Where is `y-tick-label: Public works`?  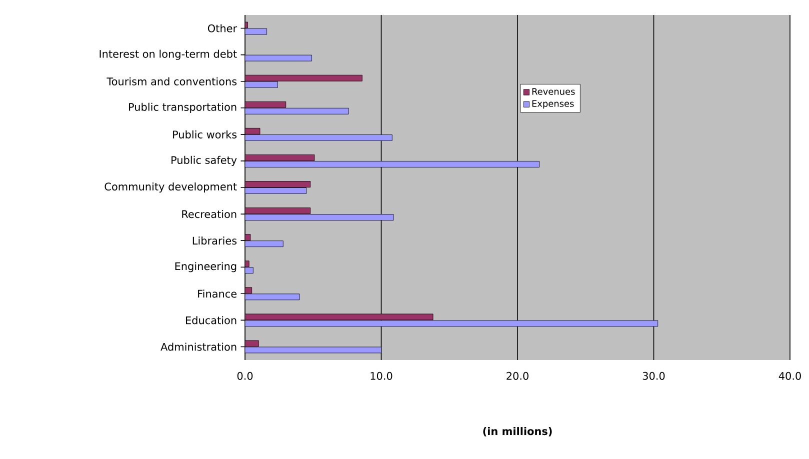 y-tick-label: Public works is located at coordinates (205, 134).